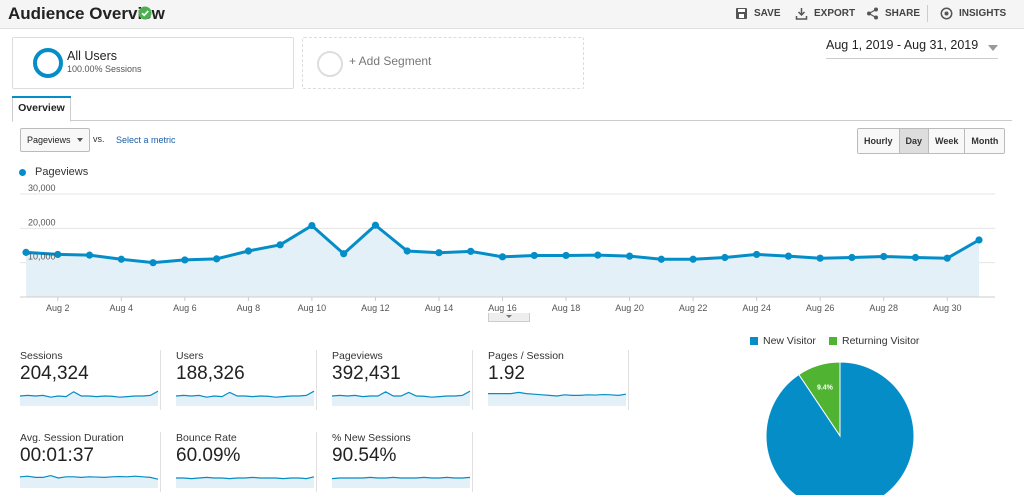 Image resolution: width=1024 pixels, height=495 pixels. What do you see at coordinates (42, 188) in the screenshot?
I see `y-tick-label: 30,000` at bounding box center [42, 188].